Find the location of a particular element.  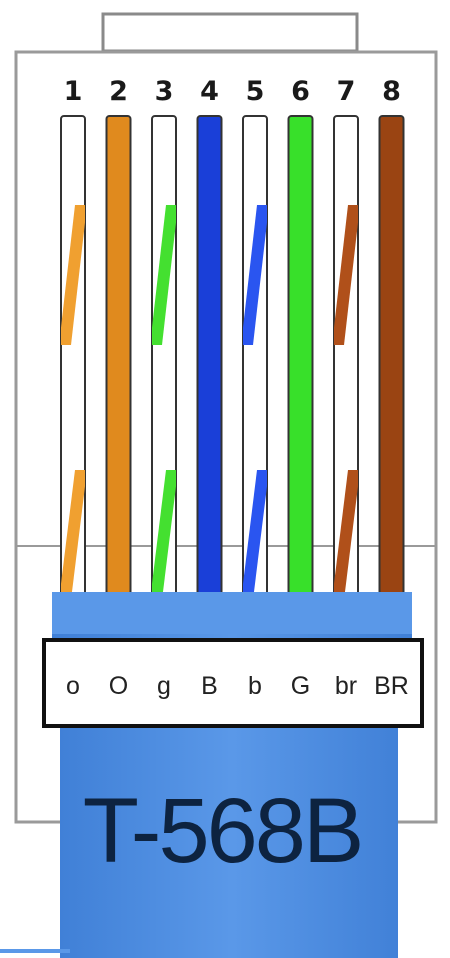

connector-latch is located at coordinates (230, 32).